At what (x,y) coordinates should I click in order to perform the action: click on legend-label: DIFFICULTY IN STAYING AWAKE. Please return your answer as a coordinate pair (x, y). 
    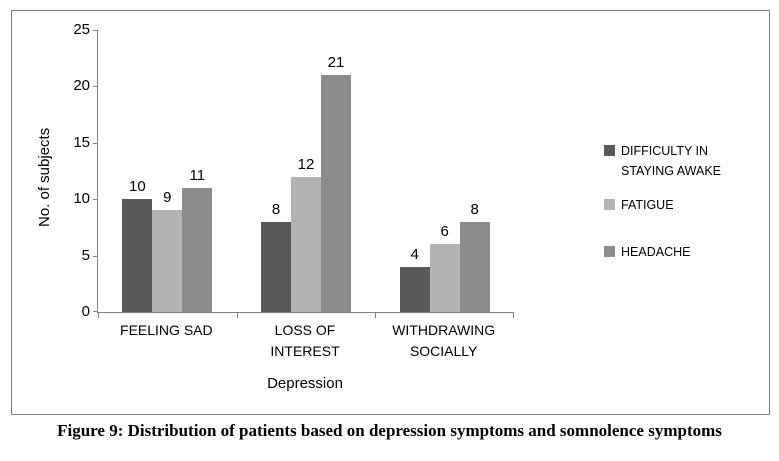
    Looking at the image, I should click on (671, 161).